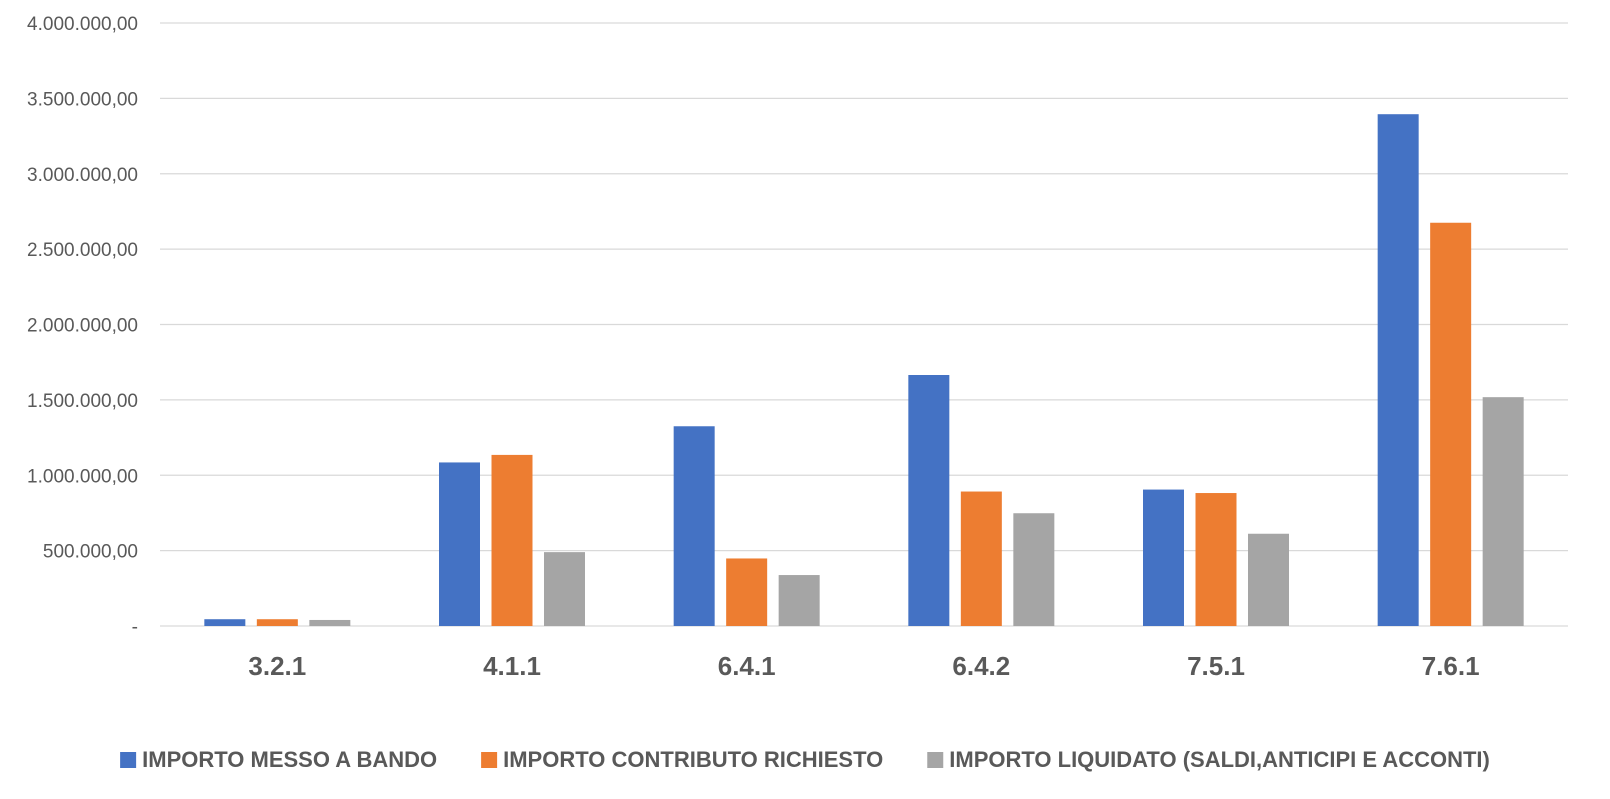 This screenshot has width=1610, height=799. What do you see at coordinates (747, 666) in the screenshot?
I see `x-category-label: 6.4.1` at bounding box center [747, 666].